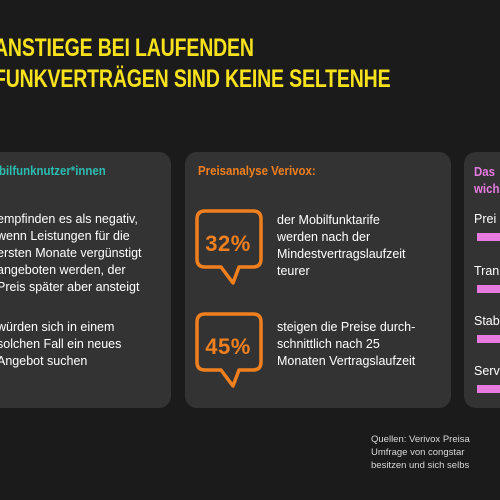 The width and height of the screenshot is (500, 500). I want to click on title-line: Das, so click(484, 171).